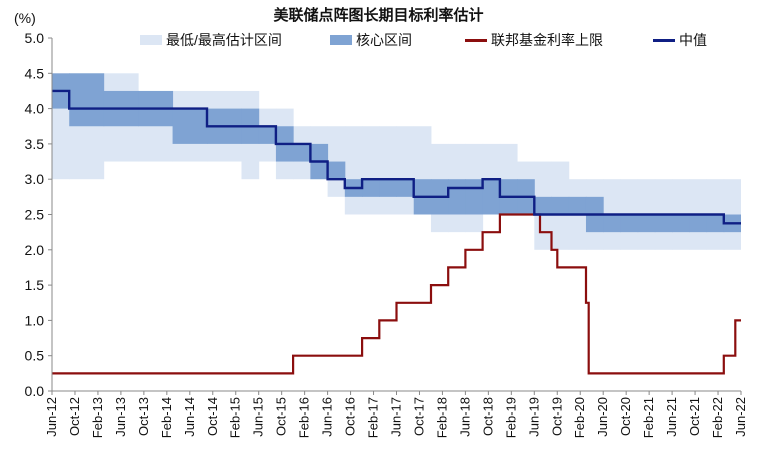  Describe the element at coordinates (441, 417) in the screenshot. I see `x-tick-label: Feb-18` at that location.